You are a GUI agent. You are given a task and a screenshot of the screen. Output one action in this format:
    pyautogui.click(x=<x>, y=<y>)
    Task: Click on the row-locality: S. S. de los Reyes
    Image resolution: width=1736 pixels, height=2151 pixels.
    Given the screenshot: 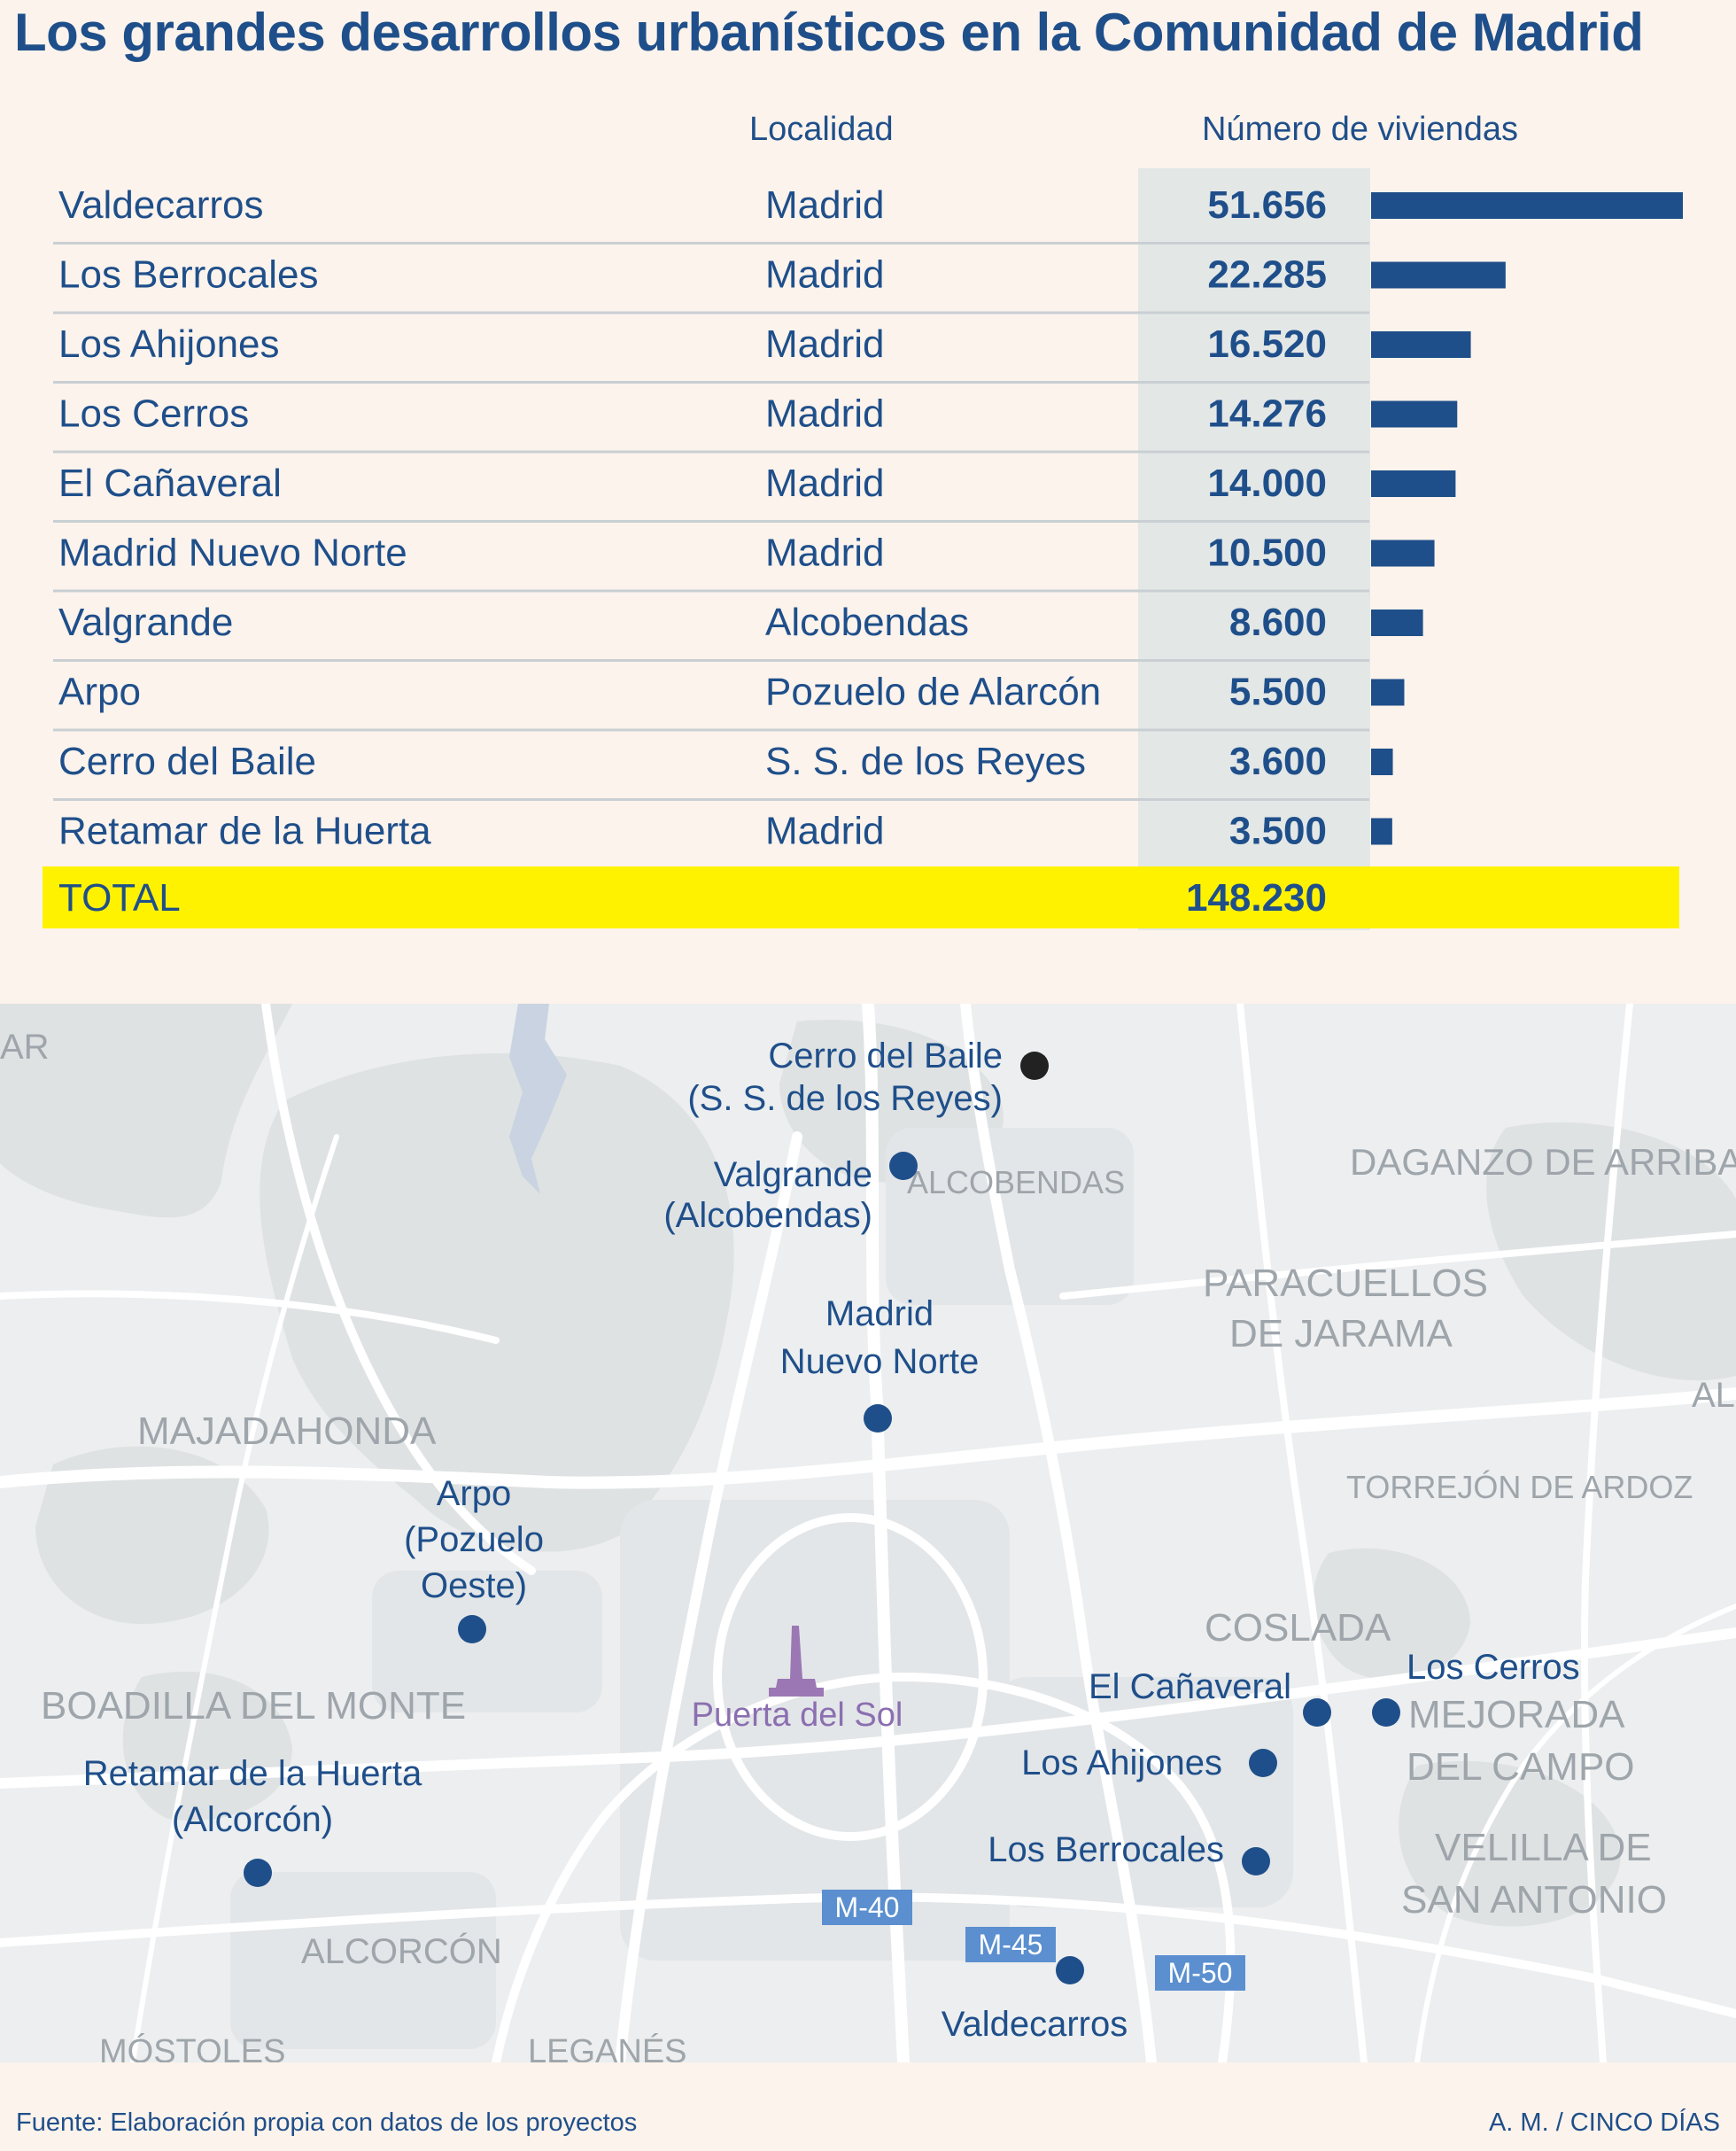 What is the action you would take?
    pyautogui.click(x=925, y=761)
    